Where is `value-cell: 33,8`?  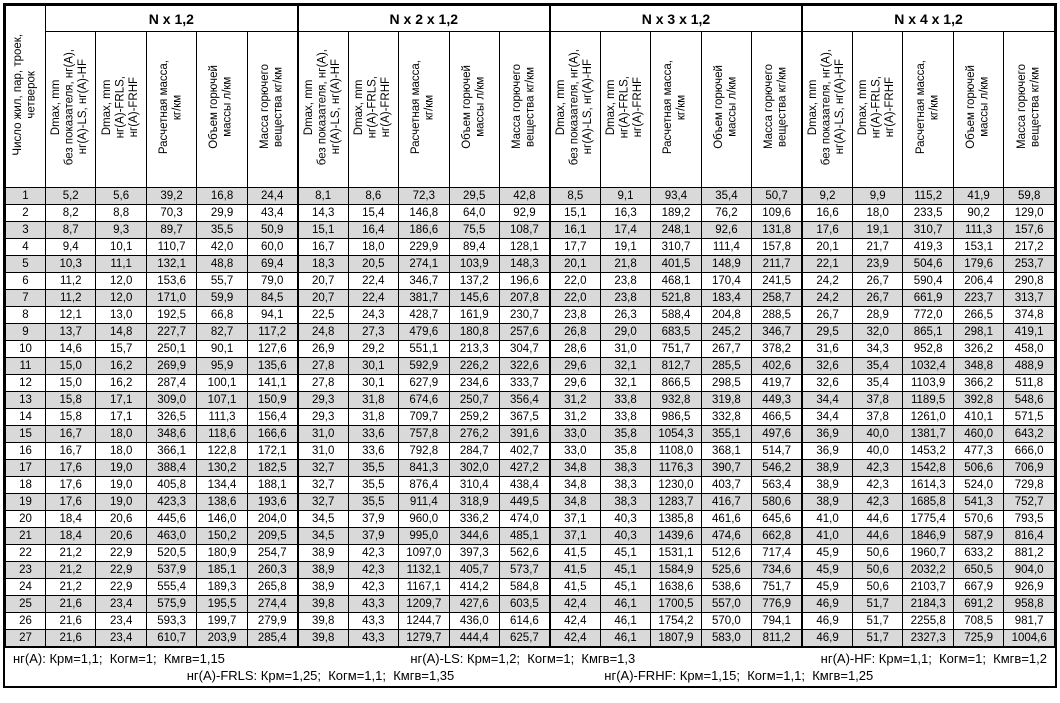
value-cell: 33,8 is located at coordinates (625, 417).